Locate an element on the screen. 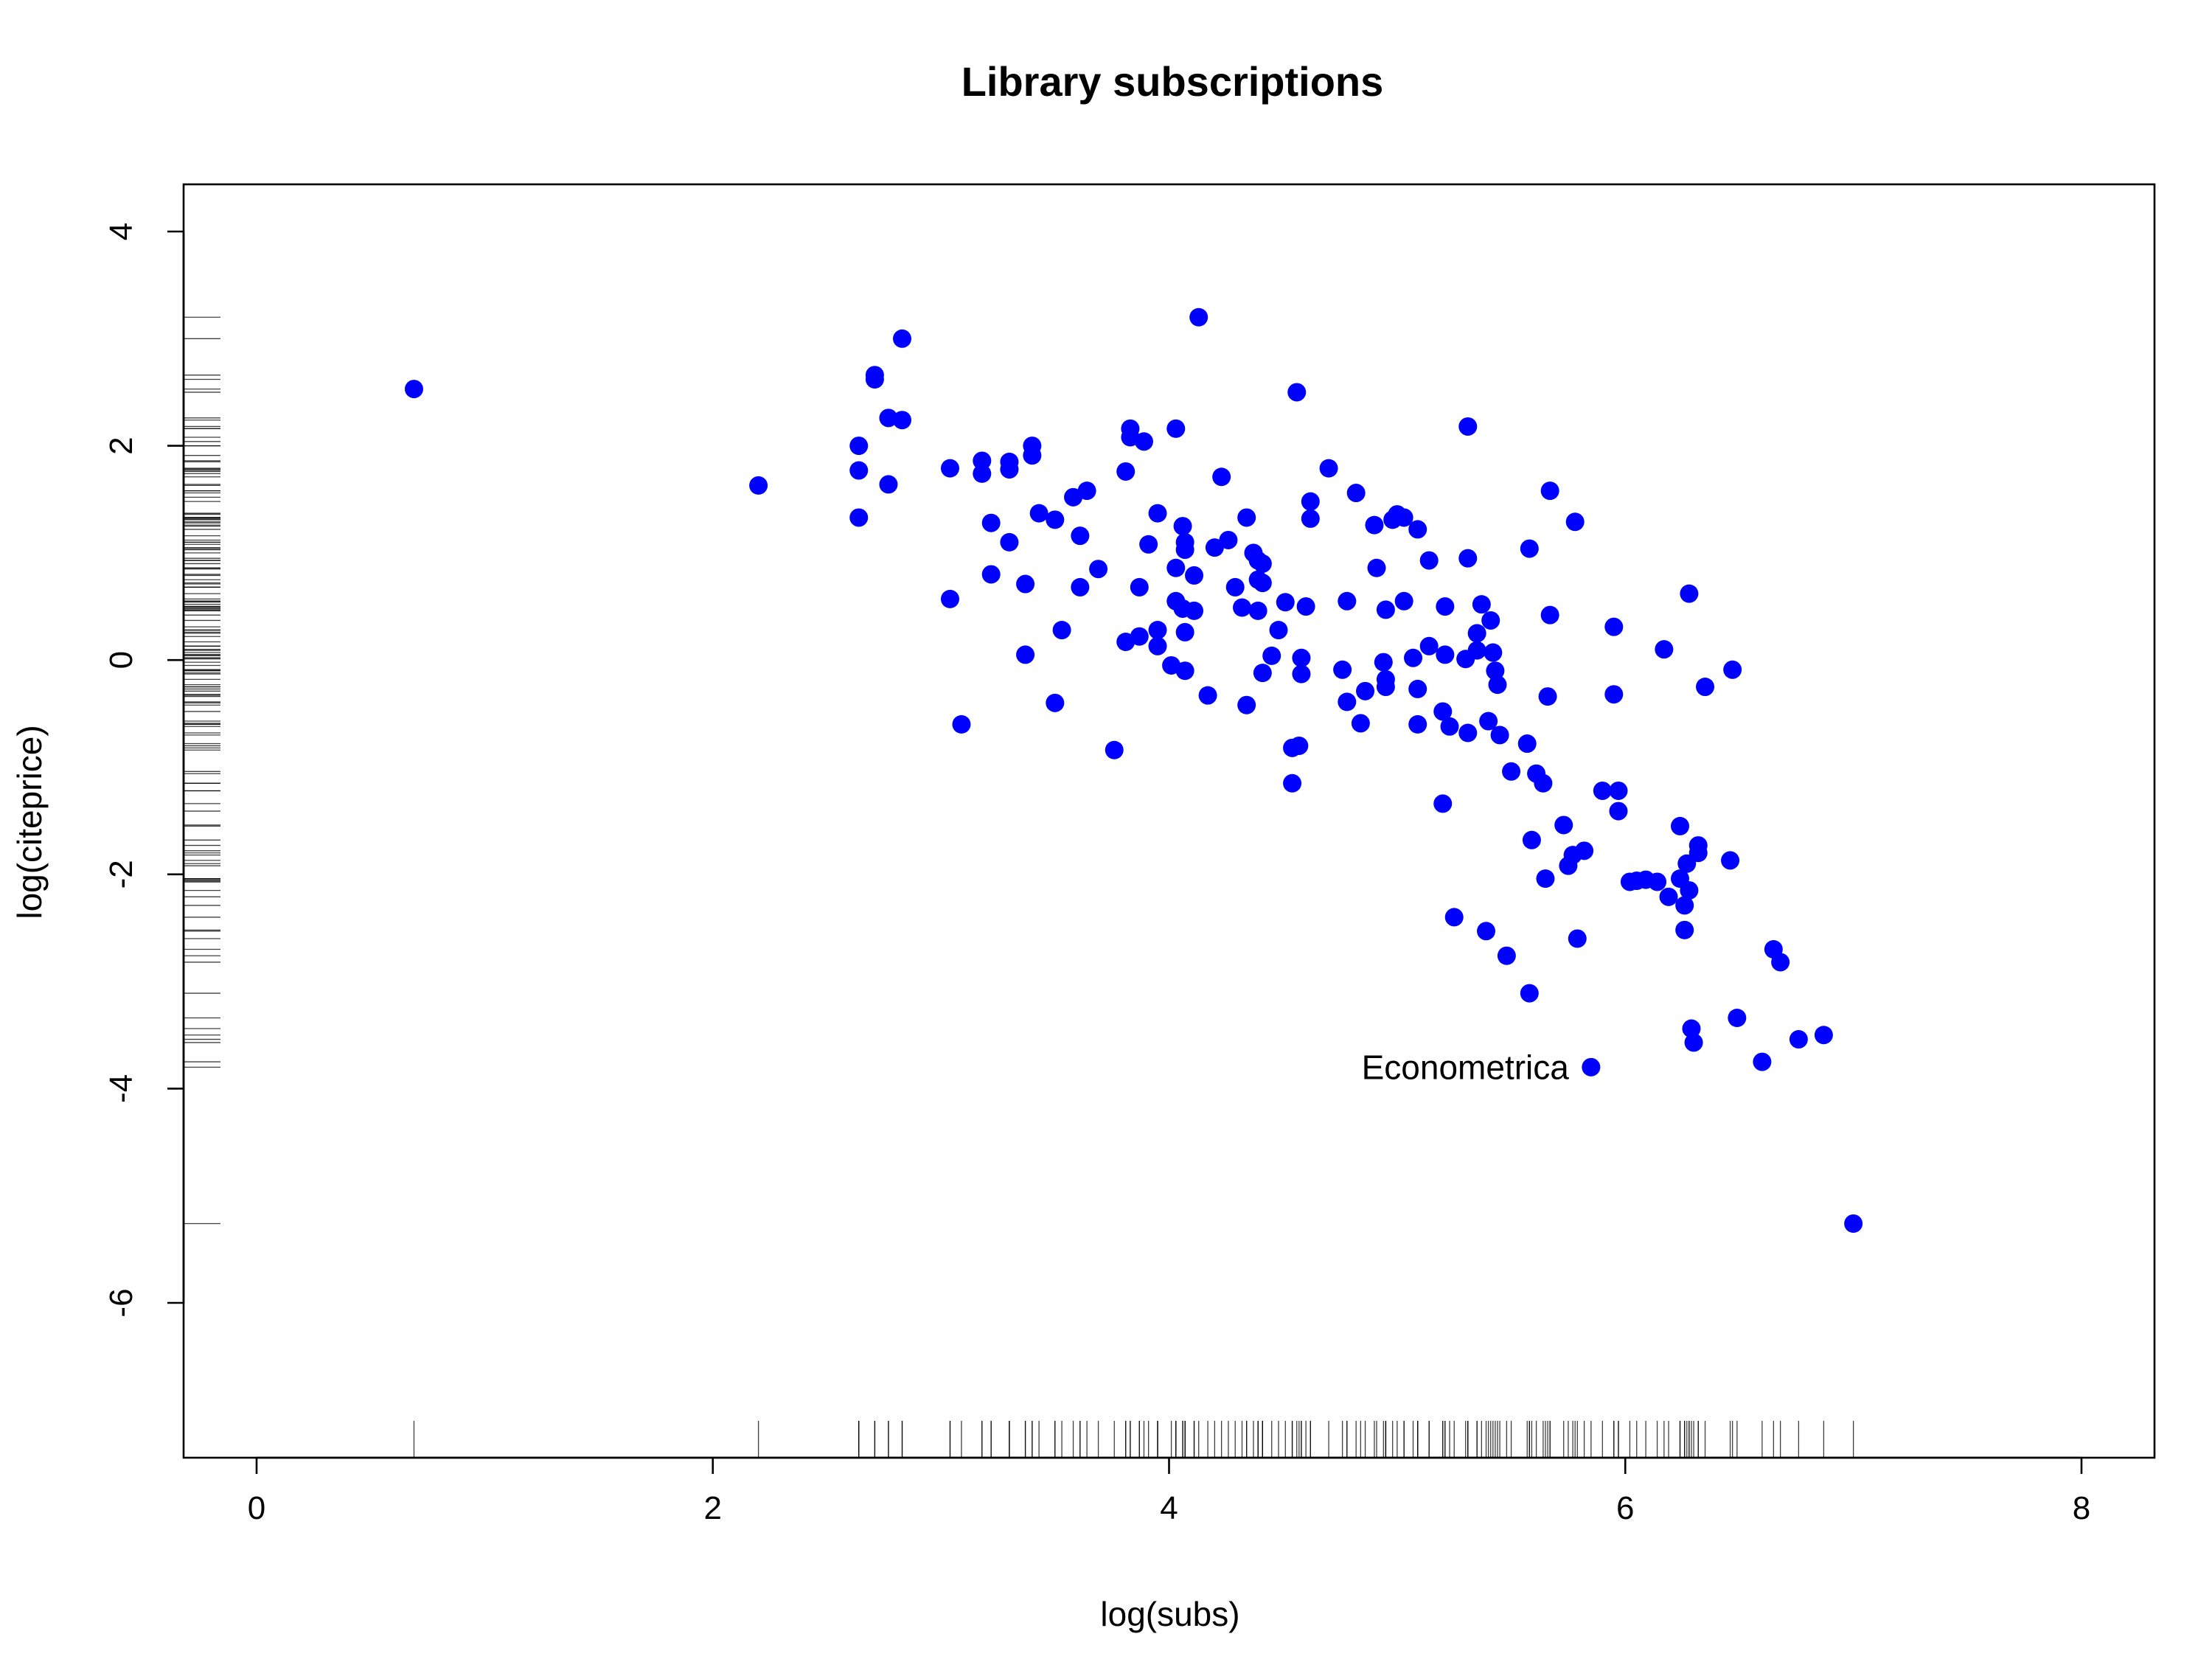 This screenshot has height=1659, width=2212. y-tick-label: -6 is located at coordinates (121, 1302).